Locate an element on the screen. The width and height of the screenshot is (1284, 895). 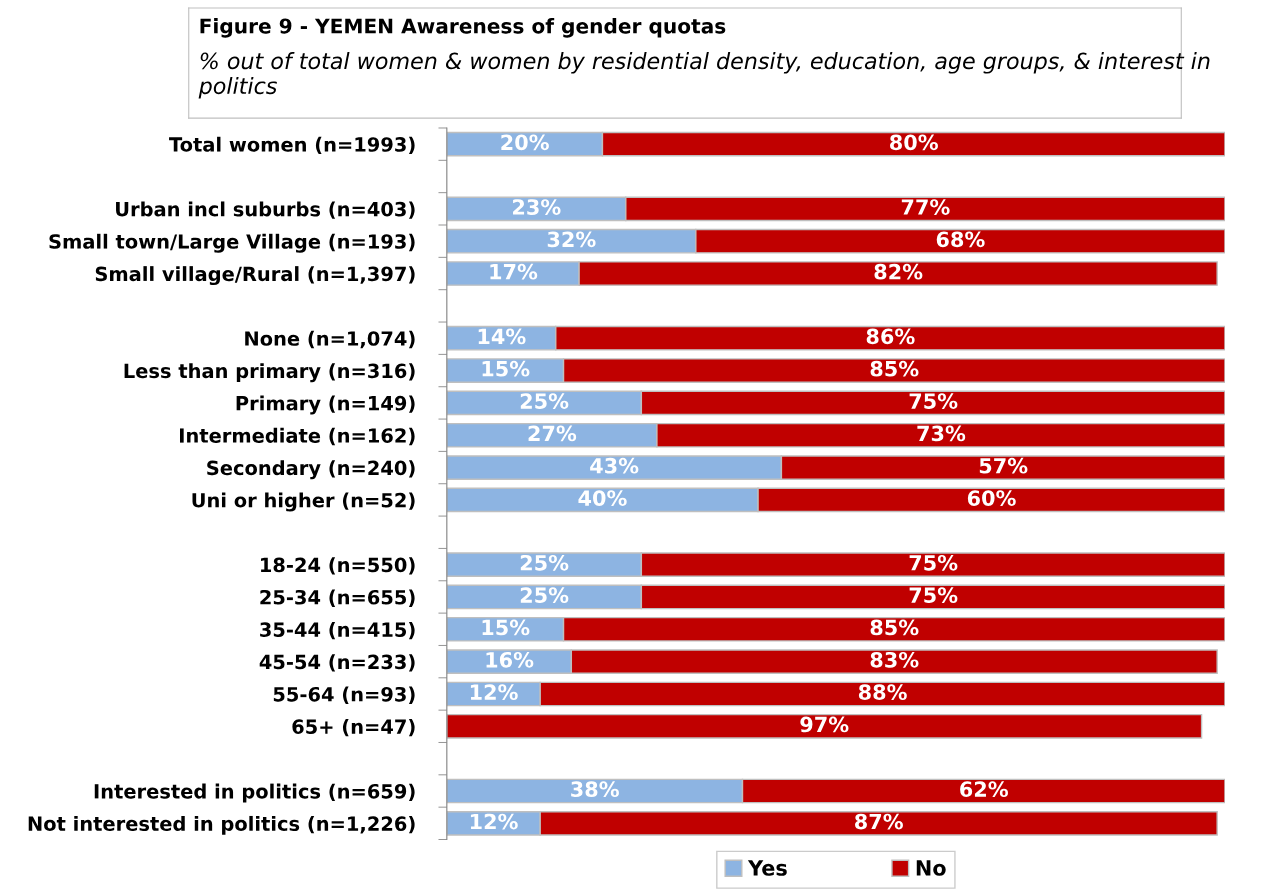
chart-subtitle: % out of total women & women by residential density, education, age groups, & interest in politics is located at coordinates (704, 75).